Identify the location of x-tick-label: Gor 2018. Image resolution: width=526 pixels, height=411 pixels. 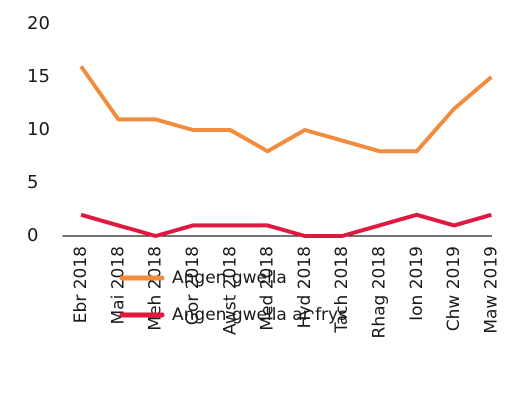
(193, 285).